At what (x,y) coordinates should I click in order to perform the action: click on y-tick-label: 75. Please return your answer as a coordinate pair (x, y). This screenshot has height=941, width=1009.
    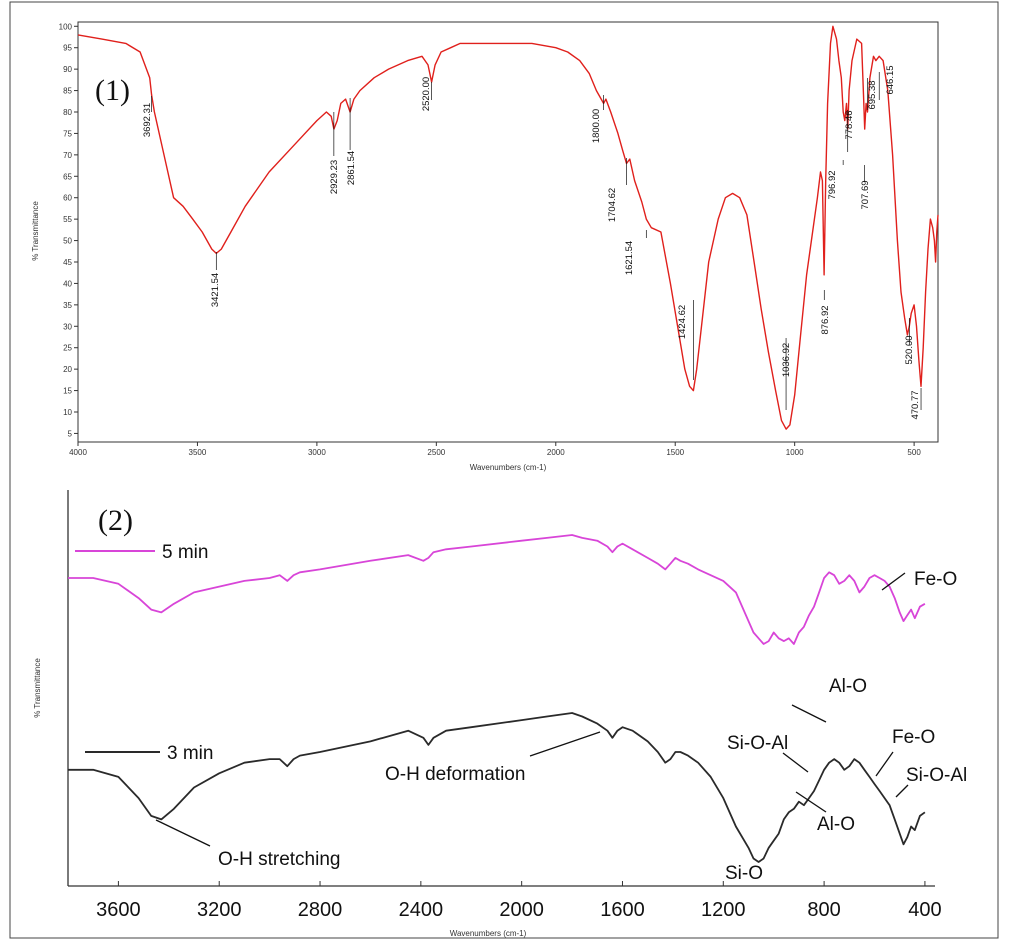
    Looking at the image, I should click on (67, 133).